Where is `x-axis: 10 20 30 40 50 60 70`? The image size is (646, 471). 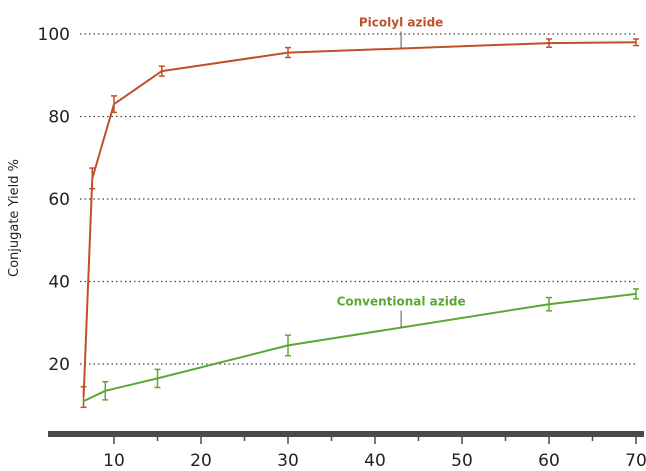 x-axis: 10 20 30 40 50 60 70 is located at coordinates (347, 451).